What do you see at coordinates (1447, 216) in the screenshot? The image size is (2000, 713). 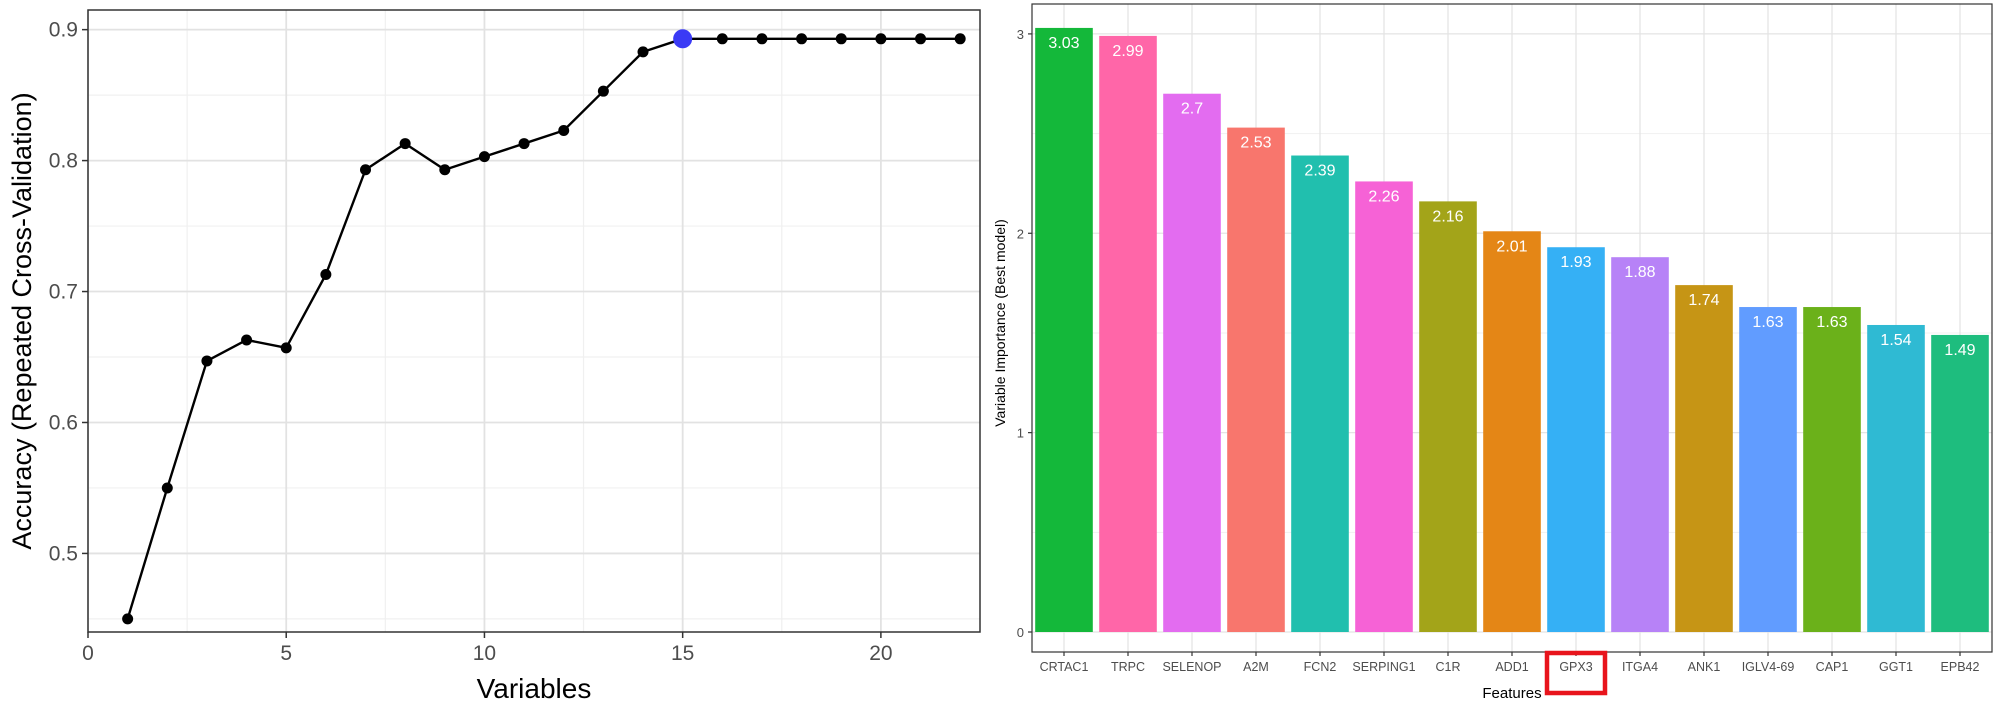 I see `bar-value-label: 2.16` at bounding box center [1447, 216].